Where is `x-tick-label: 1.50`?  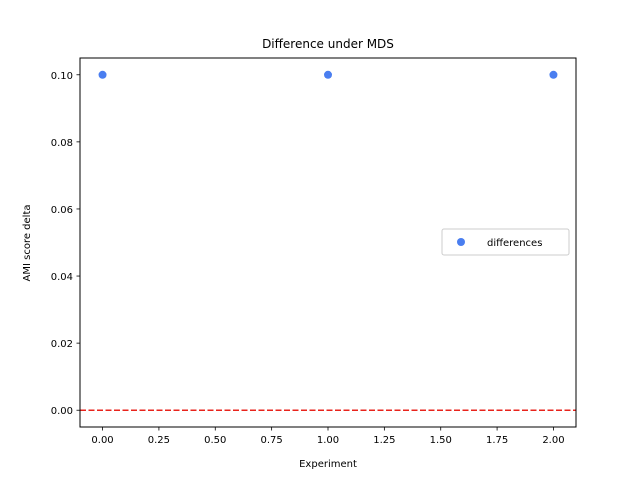
x-tick-label: 1.50 is located at coordinates (441, 440).